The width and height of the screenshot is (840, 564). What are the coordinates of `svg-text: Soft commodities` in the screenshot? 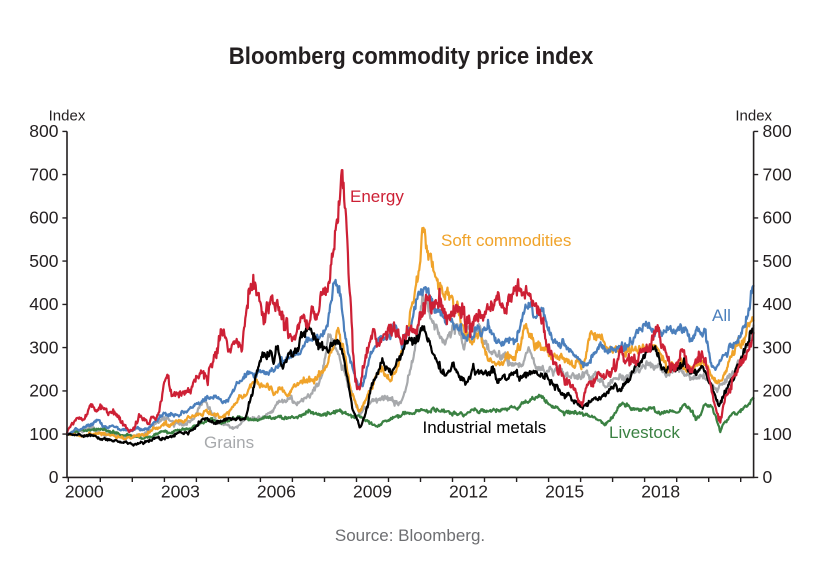 It's located at (506, 240).